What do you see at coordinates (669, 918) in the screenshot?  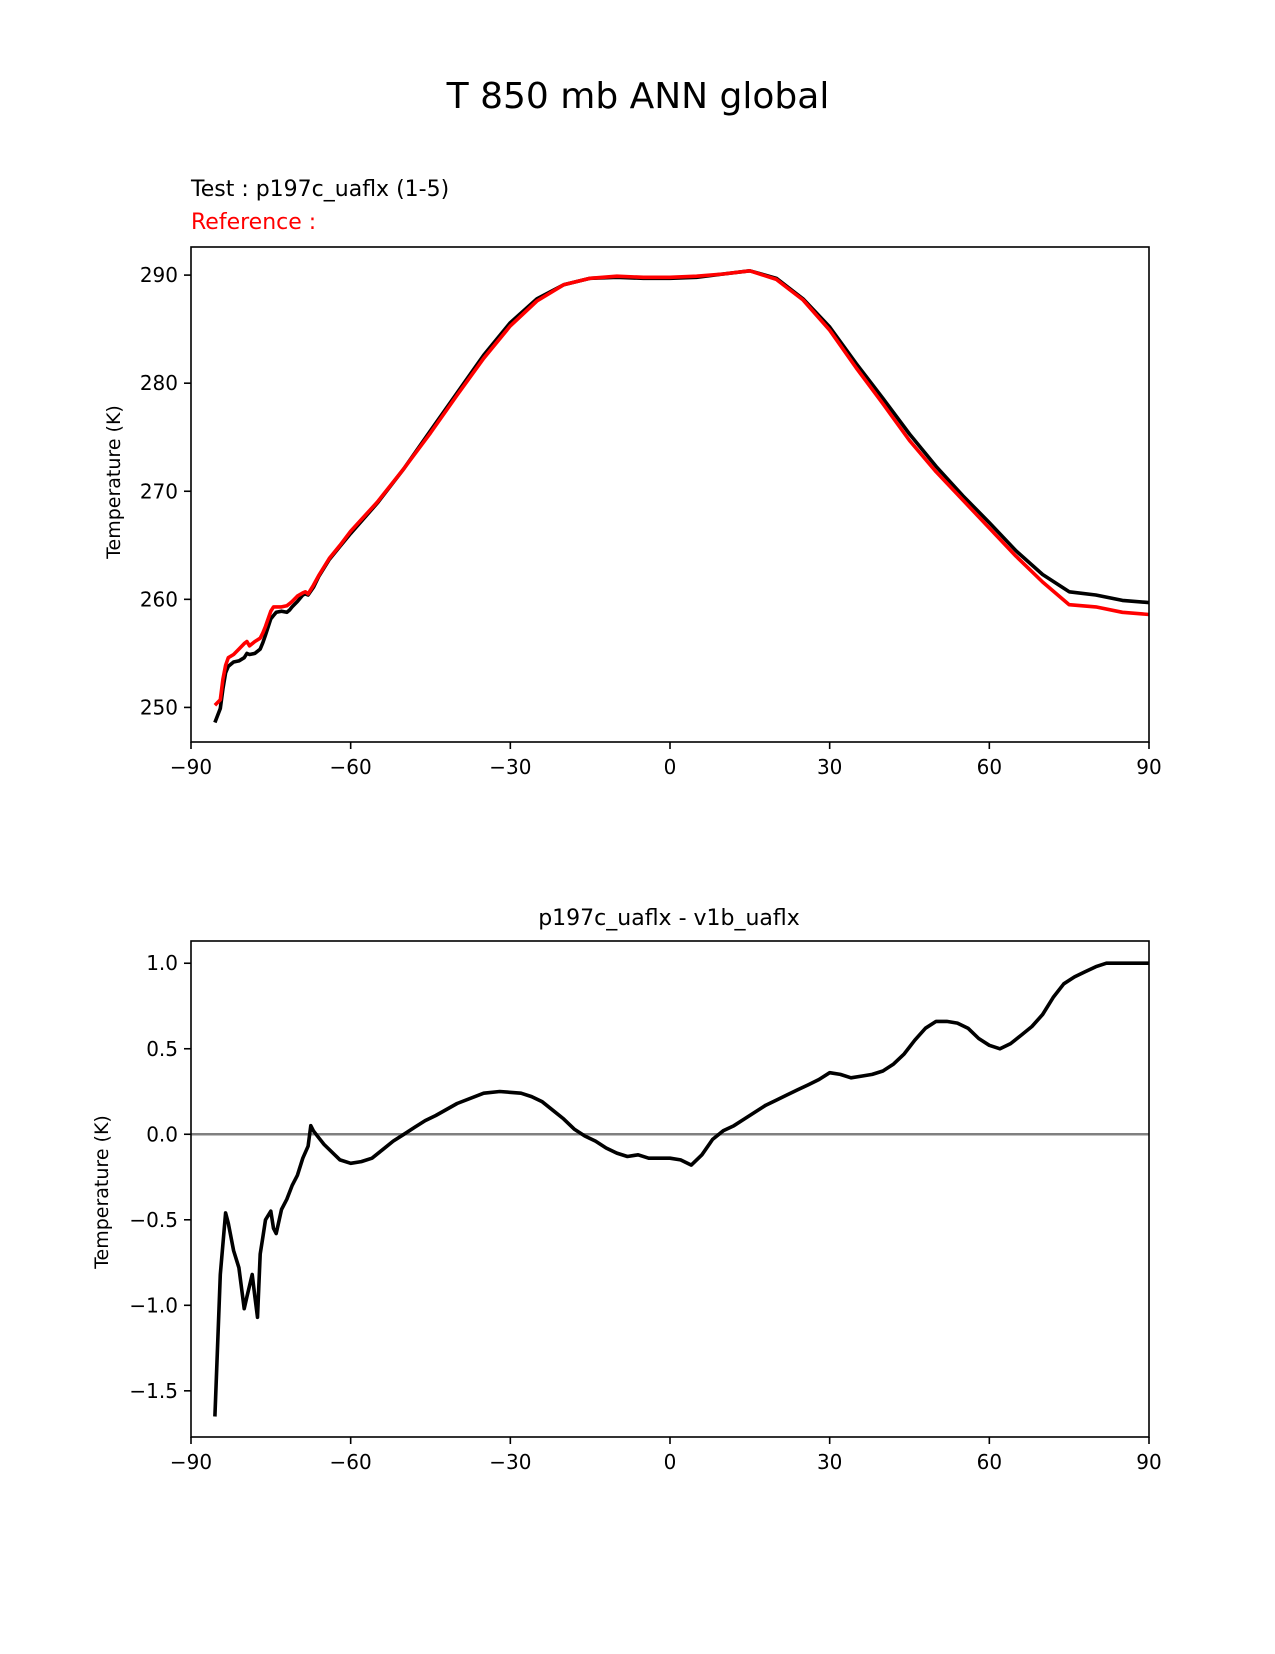 I see `difference-title: p197c_uaflx - v1b_uaflx` at bounding box center [669, 918].